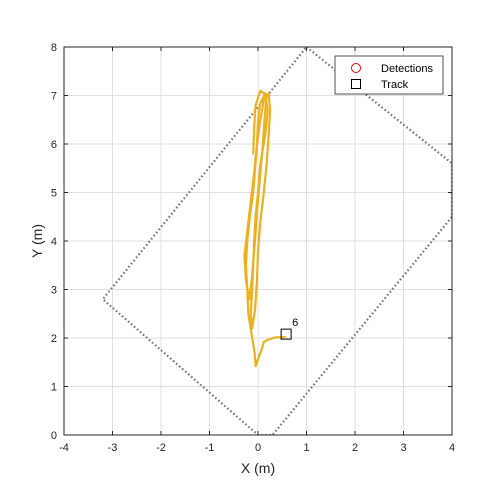 The width and height of the screenshot is (500, 500). What do you see at coordinates (356, 68) in the screenshot?
I see `legend-circle-icon` at bounding box center [356, 68].